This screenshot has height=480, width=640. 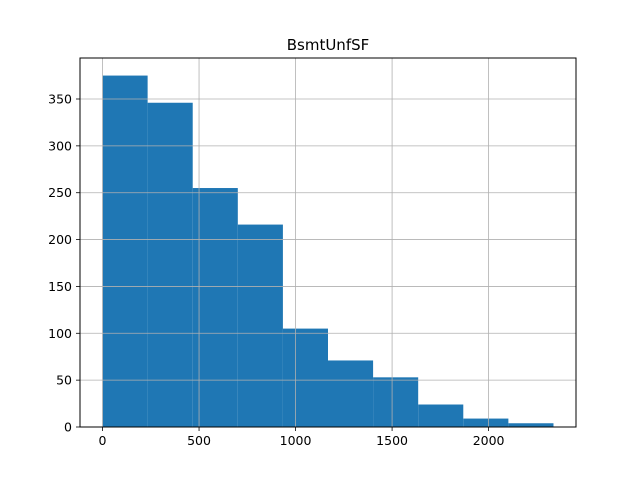 What do you see at coordinates (296, 440) in the screenshot?
I see `x-tick-label: 1000` at bounding box center [296, 440].